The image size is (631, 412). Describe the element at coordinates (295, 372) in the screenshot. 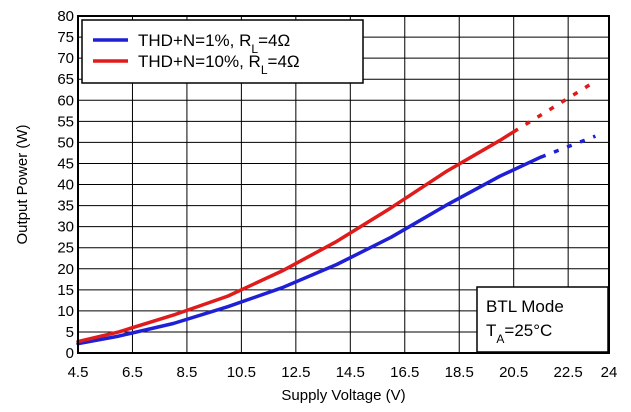

I see `x-tick-label: 12.5` at that location.